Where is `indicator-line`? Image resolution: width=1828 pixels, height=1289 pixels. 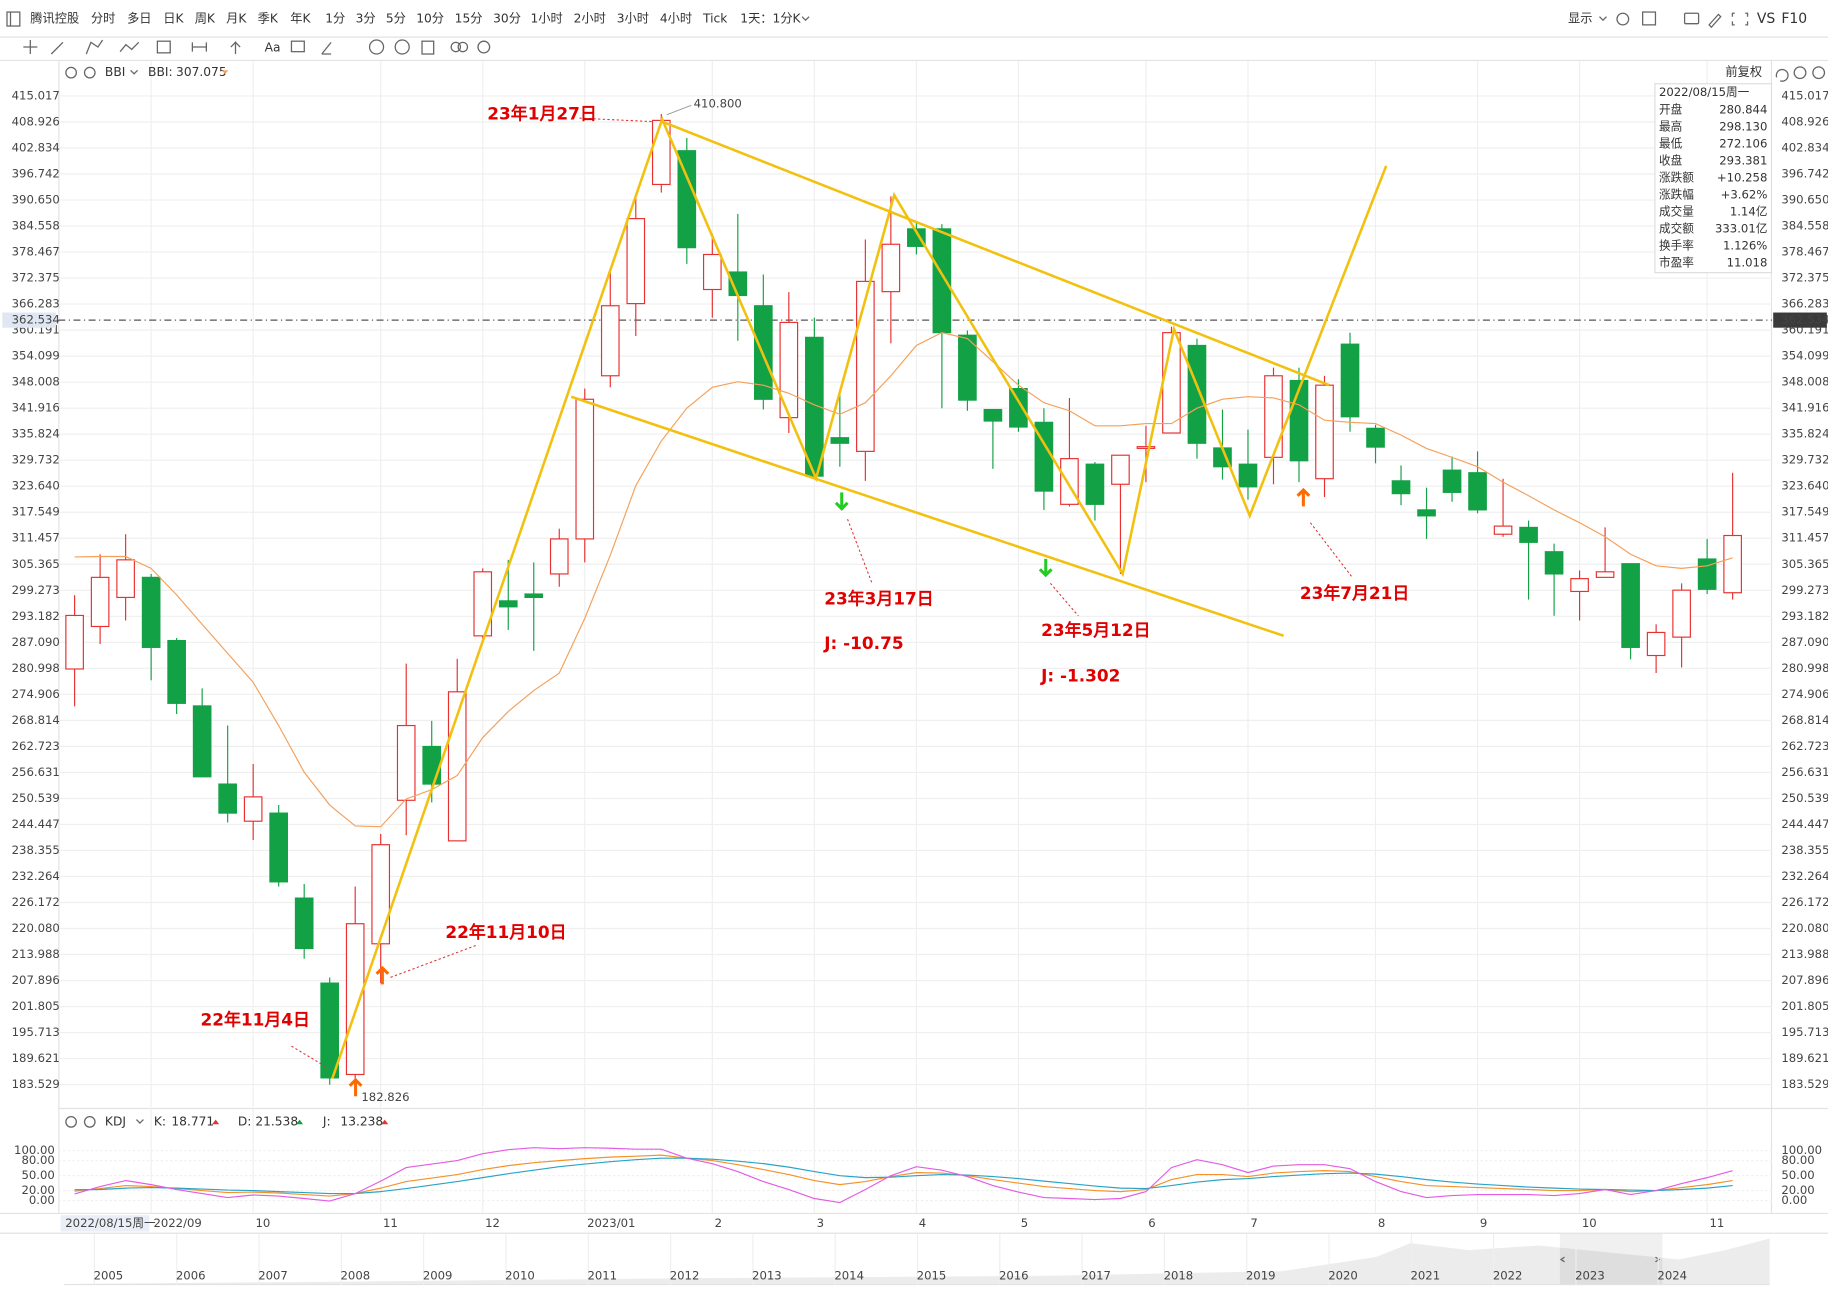
indicator-line is located at coordinates (903, 1175).